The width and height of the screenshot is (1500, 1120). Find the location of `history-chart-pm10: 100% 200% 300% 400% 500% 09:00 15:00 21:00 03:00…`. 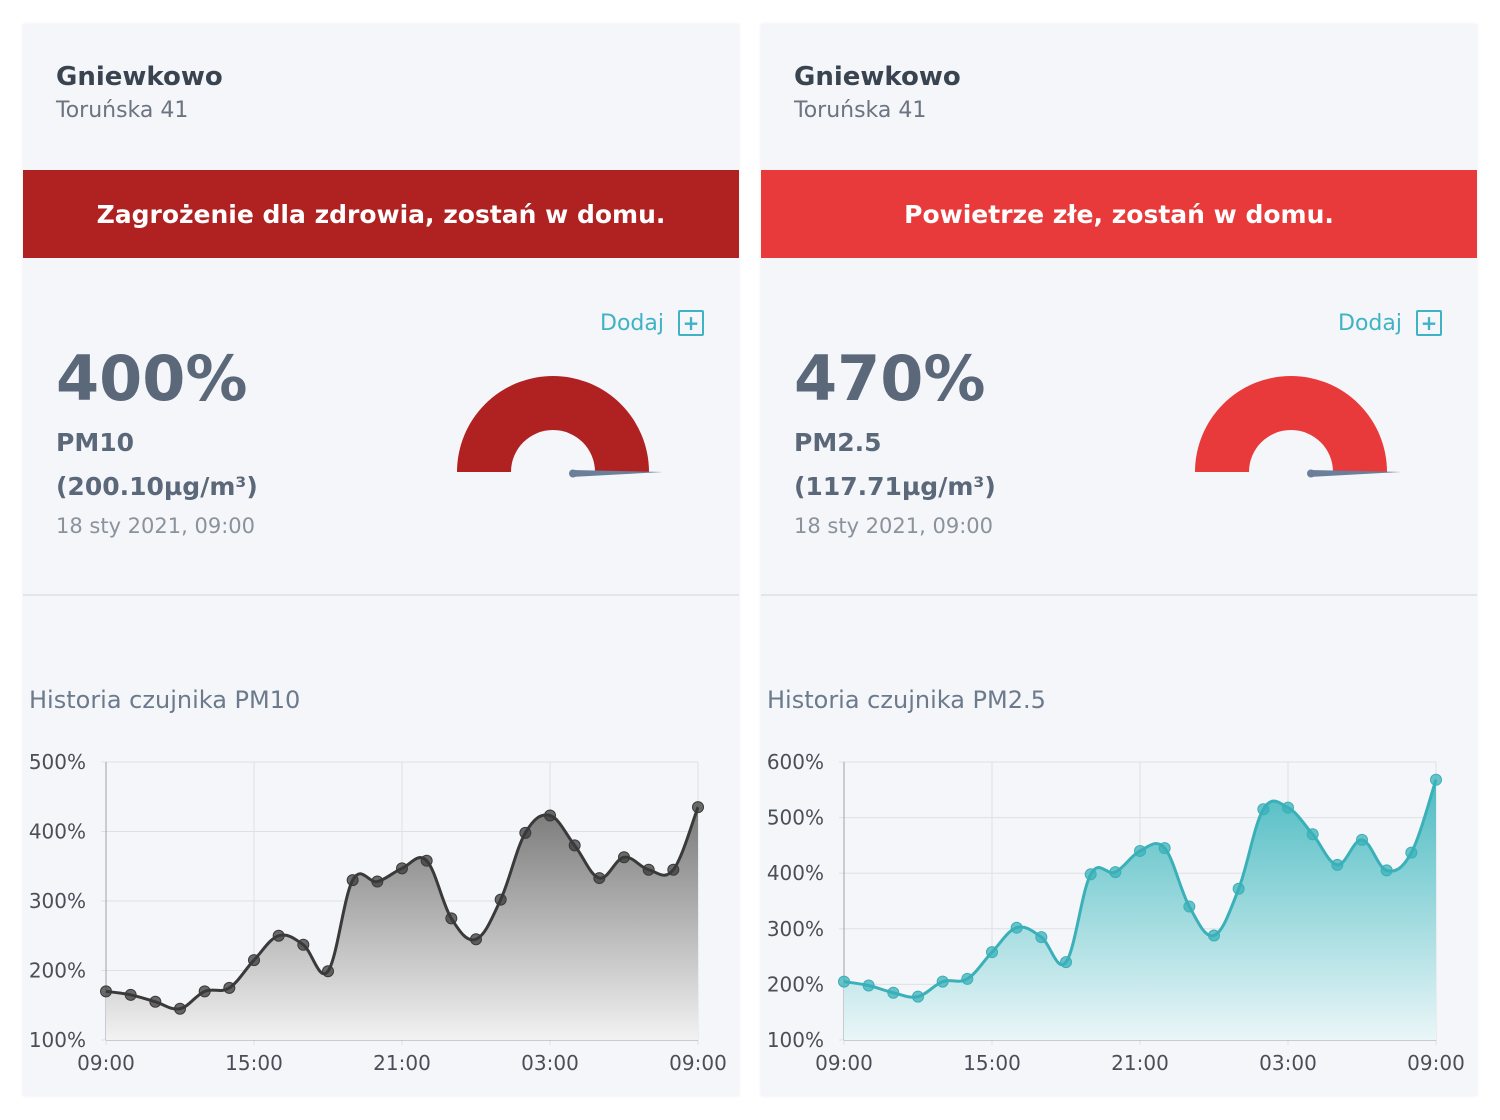

history-chart-pm10: 100% 200% 300% 400% 500% 09:00 15:00 21:00 03:00… is located at coordinates (378, 912).